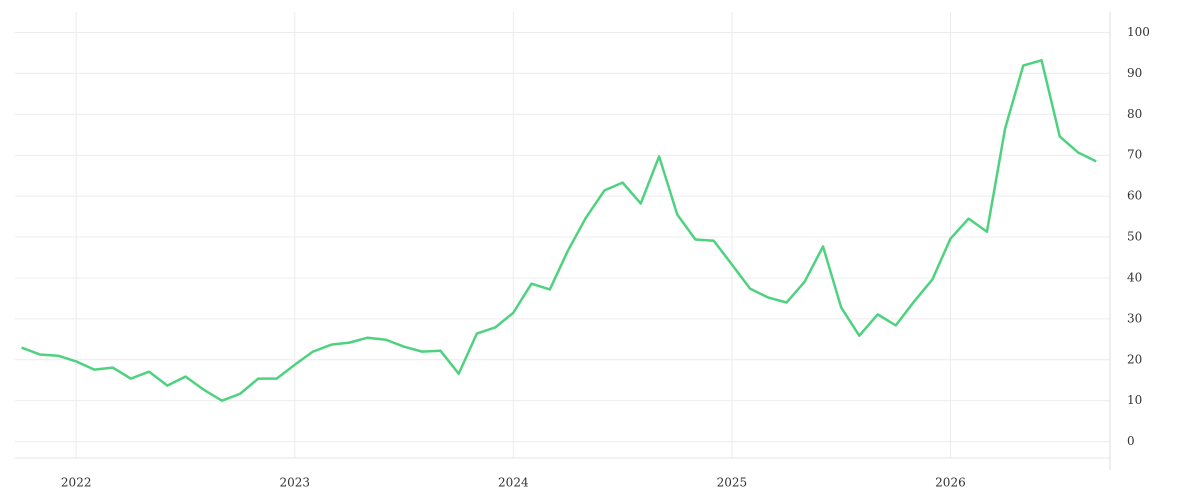 This screenshot has width=1200, height=500. I want to click on y-tick-label: 60, so click(1134, 196).